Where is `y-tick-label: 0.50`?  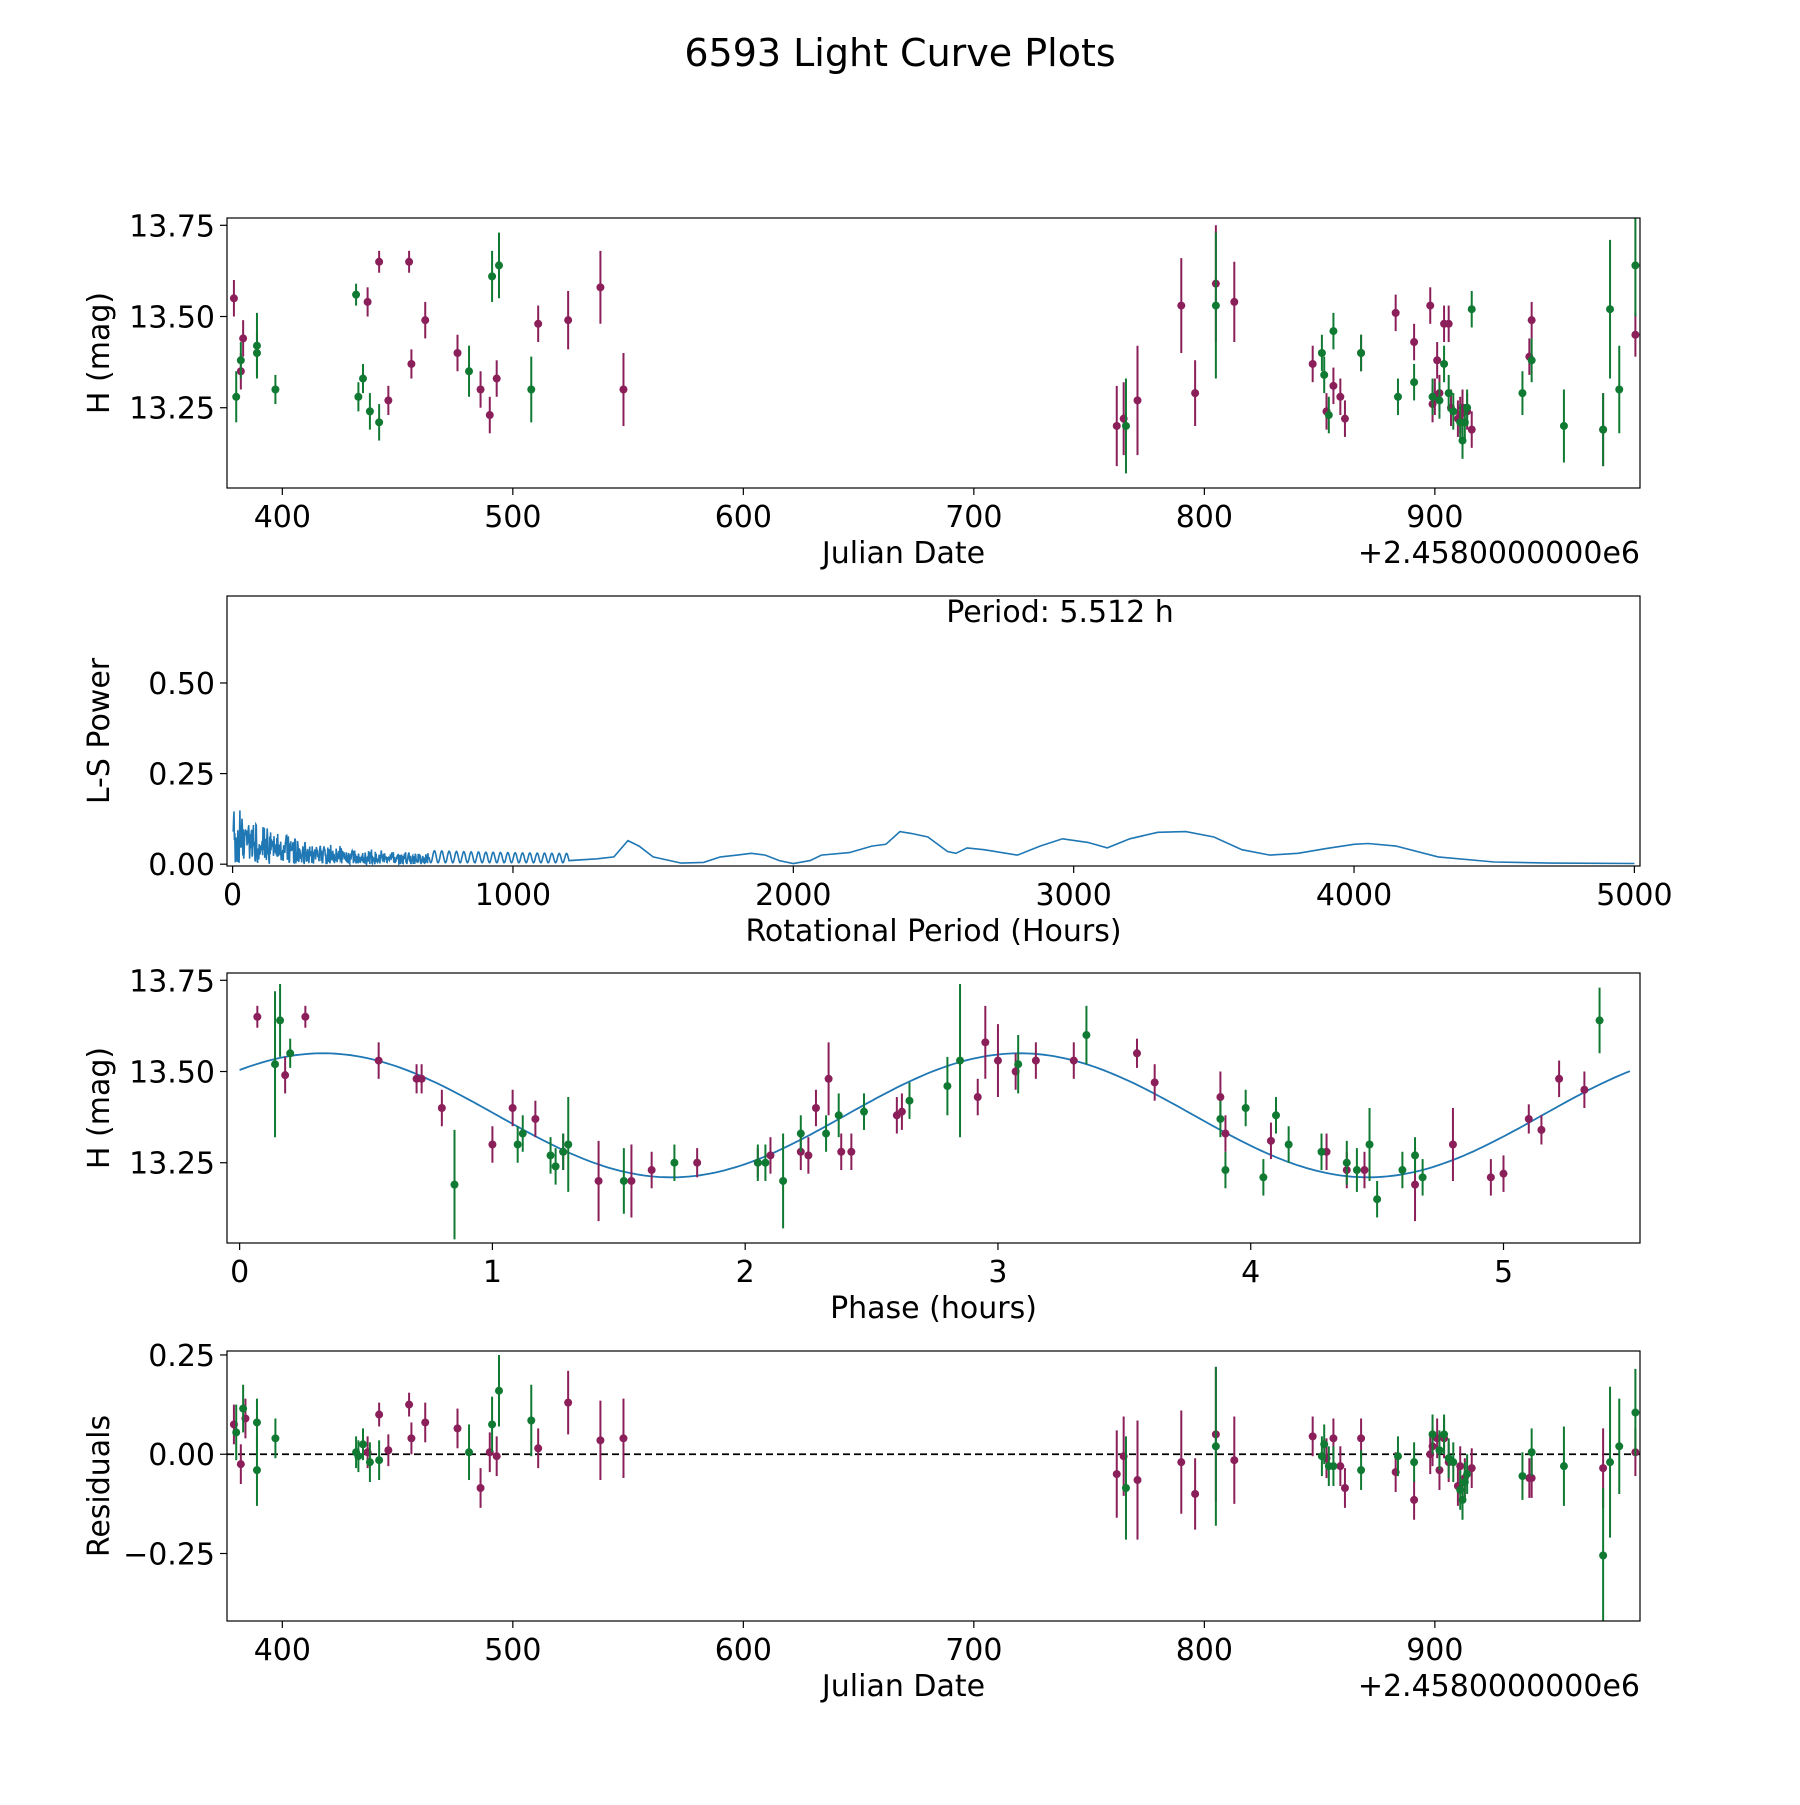
y-tick-label: 0.50 is located at coordinates (181, 684).